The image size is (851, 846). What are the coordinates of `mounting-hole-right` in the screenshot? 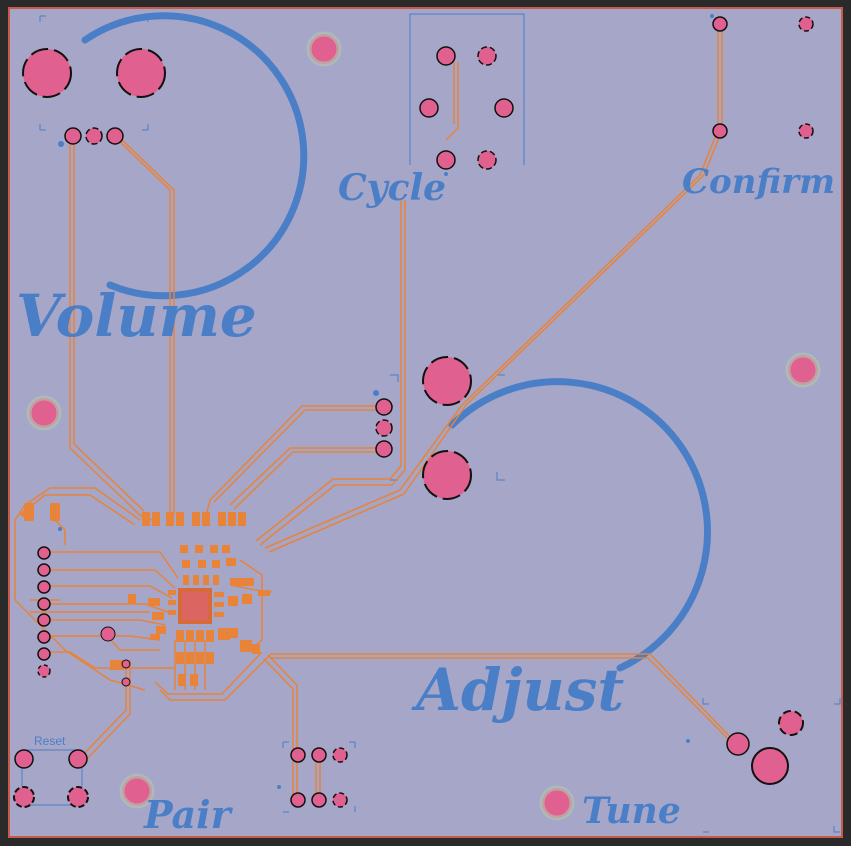 It's located at (803, 370).